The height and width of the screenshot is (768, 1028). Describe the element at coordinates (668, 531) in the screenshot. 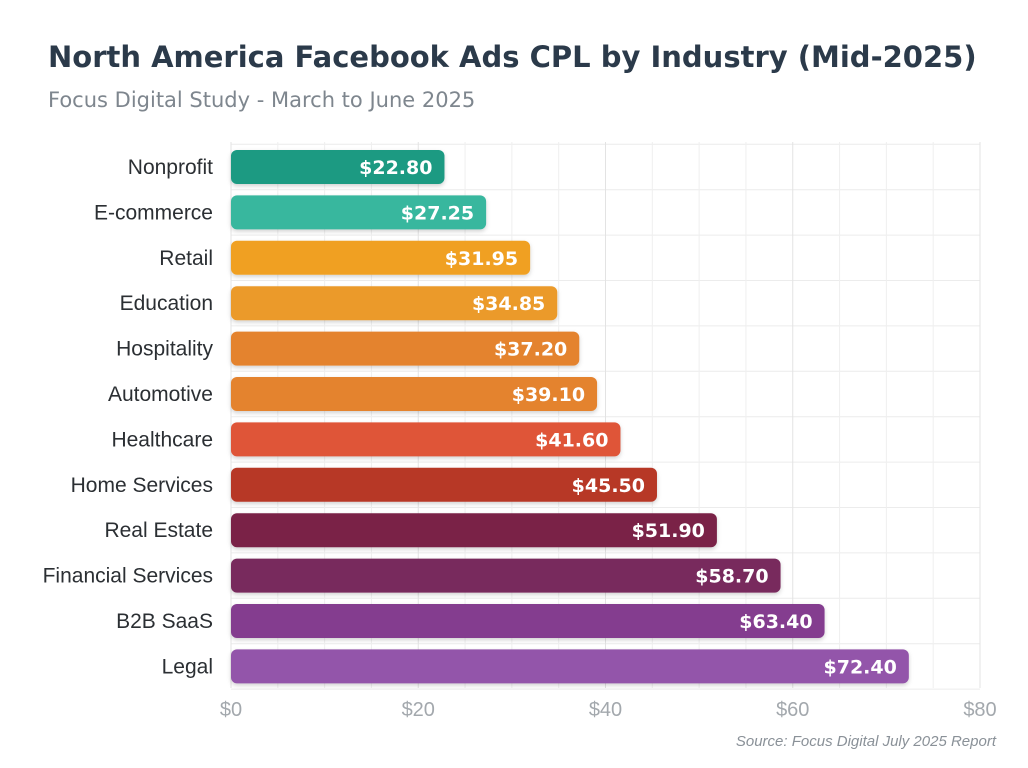

I see `bar-value-label: $51.90` at that location.